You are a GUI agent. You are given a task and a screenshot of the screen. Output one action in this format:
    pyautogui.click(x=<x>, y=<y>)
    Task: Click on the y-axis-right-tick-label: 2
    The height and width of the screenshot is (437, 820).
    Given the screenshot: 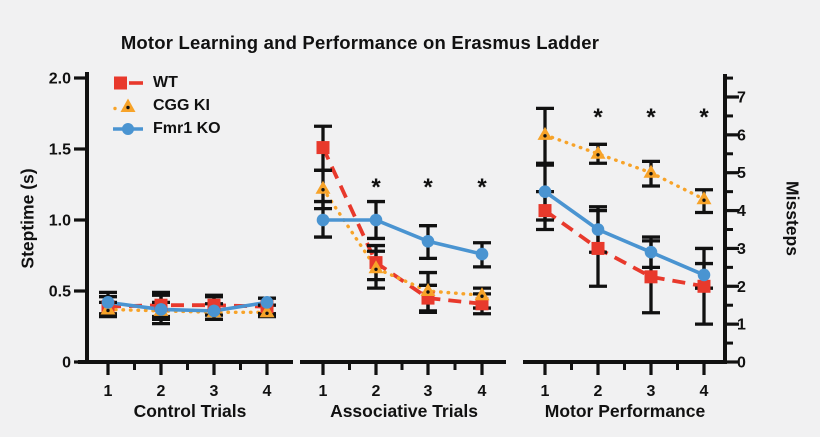 What is the action you would take?
    pyautogui.click(x=741, y=287)
    